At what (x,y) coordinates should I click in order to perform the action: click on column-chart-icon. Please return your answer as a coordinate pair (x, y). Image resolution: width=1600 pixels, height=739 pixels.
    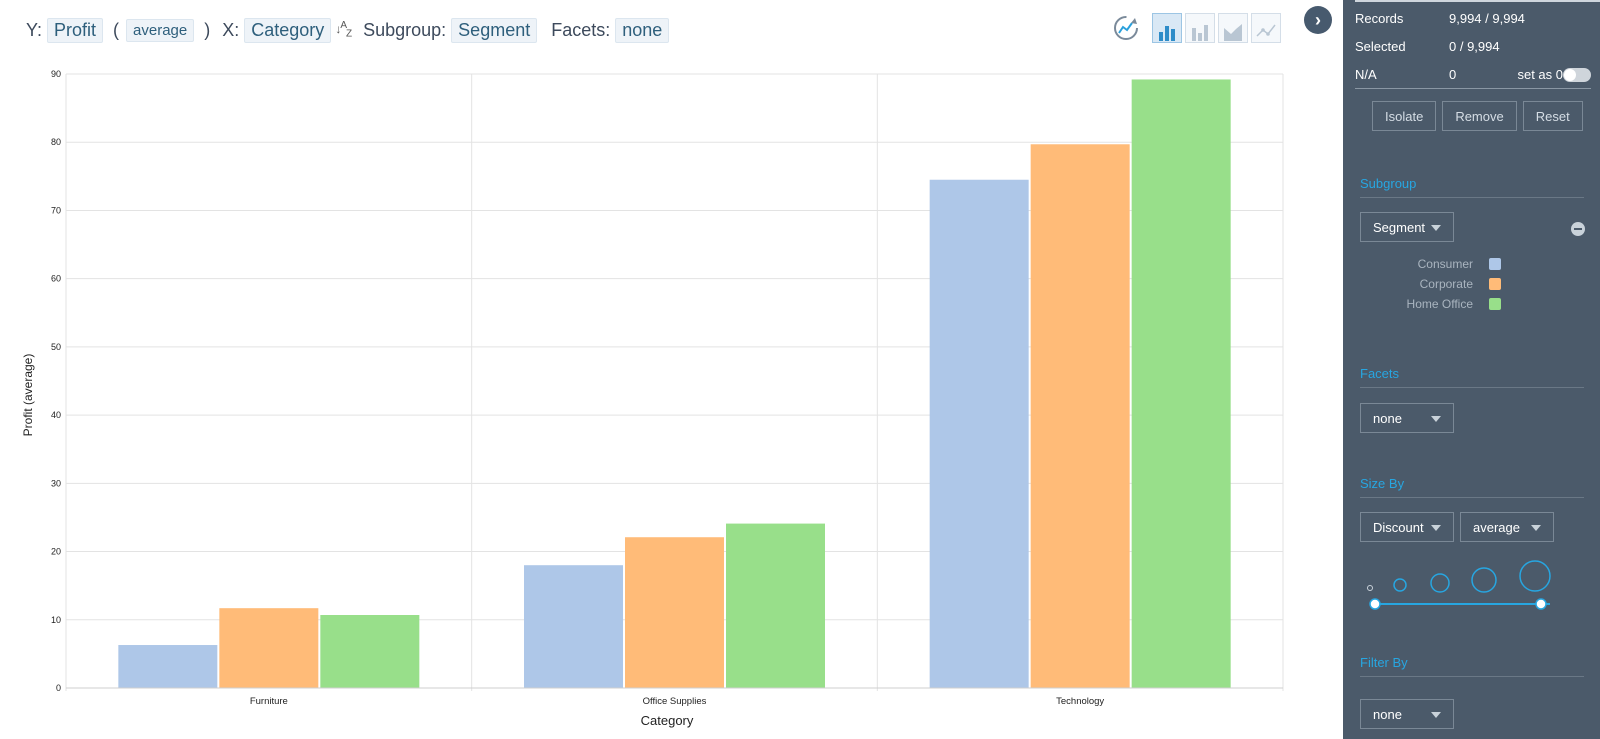
    Looking at the image, I should click on (1200, 28).